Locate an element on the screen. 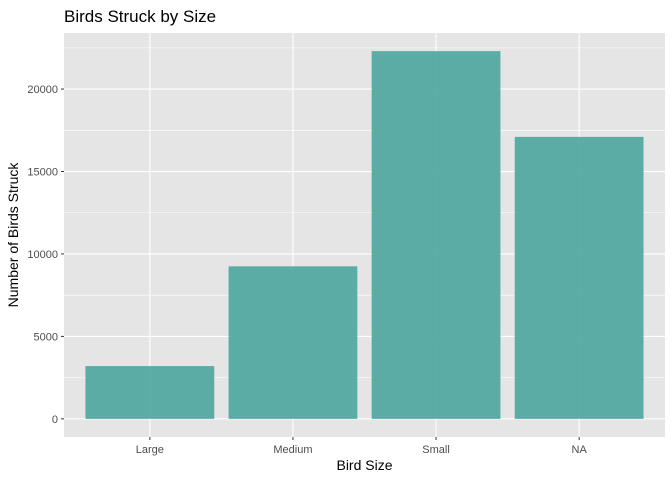 This screenshot has width=672, height=480. y-tick-label: 20000 is located at coordinates (42, 90).